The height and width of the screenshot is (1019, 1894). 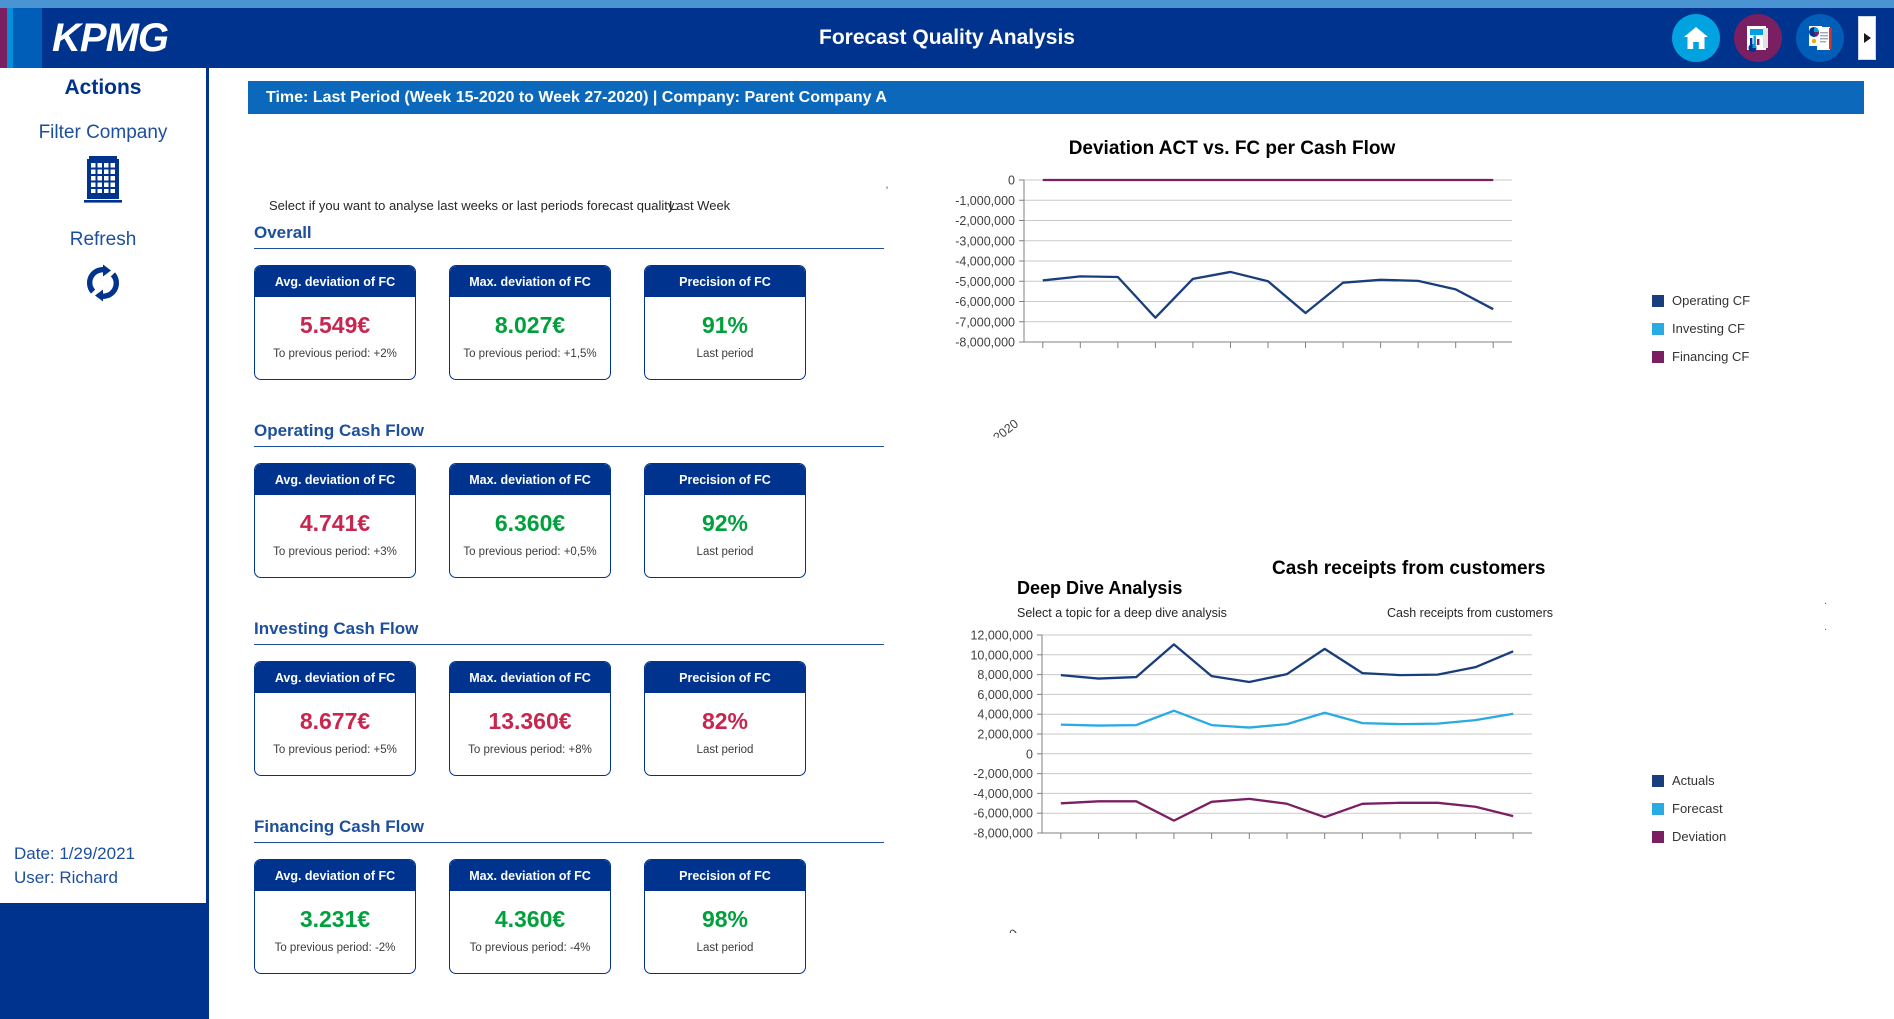 I want to click on legend-item: Investing CF, so click(x=1701, y=328).